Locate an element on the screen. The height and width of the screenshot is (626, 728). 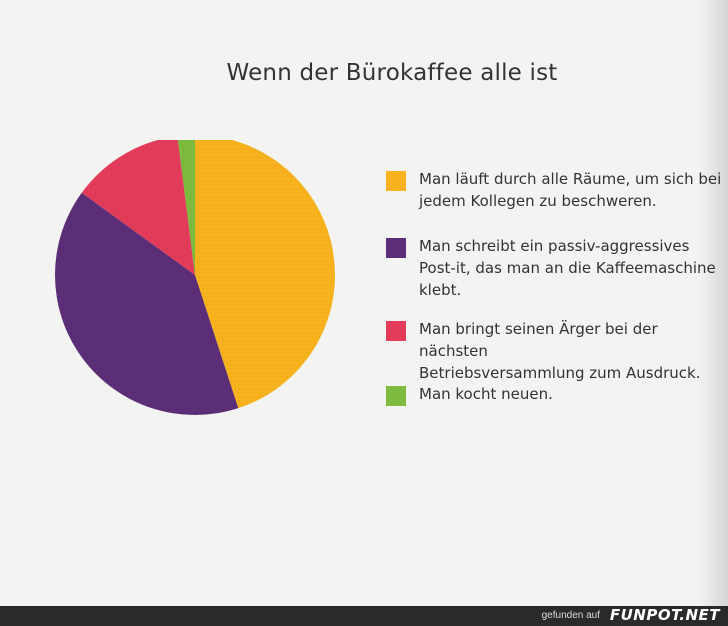
watermark-brand: FUNPOT.NET is located at coordinates (664, 615).